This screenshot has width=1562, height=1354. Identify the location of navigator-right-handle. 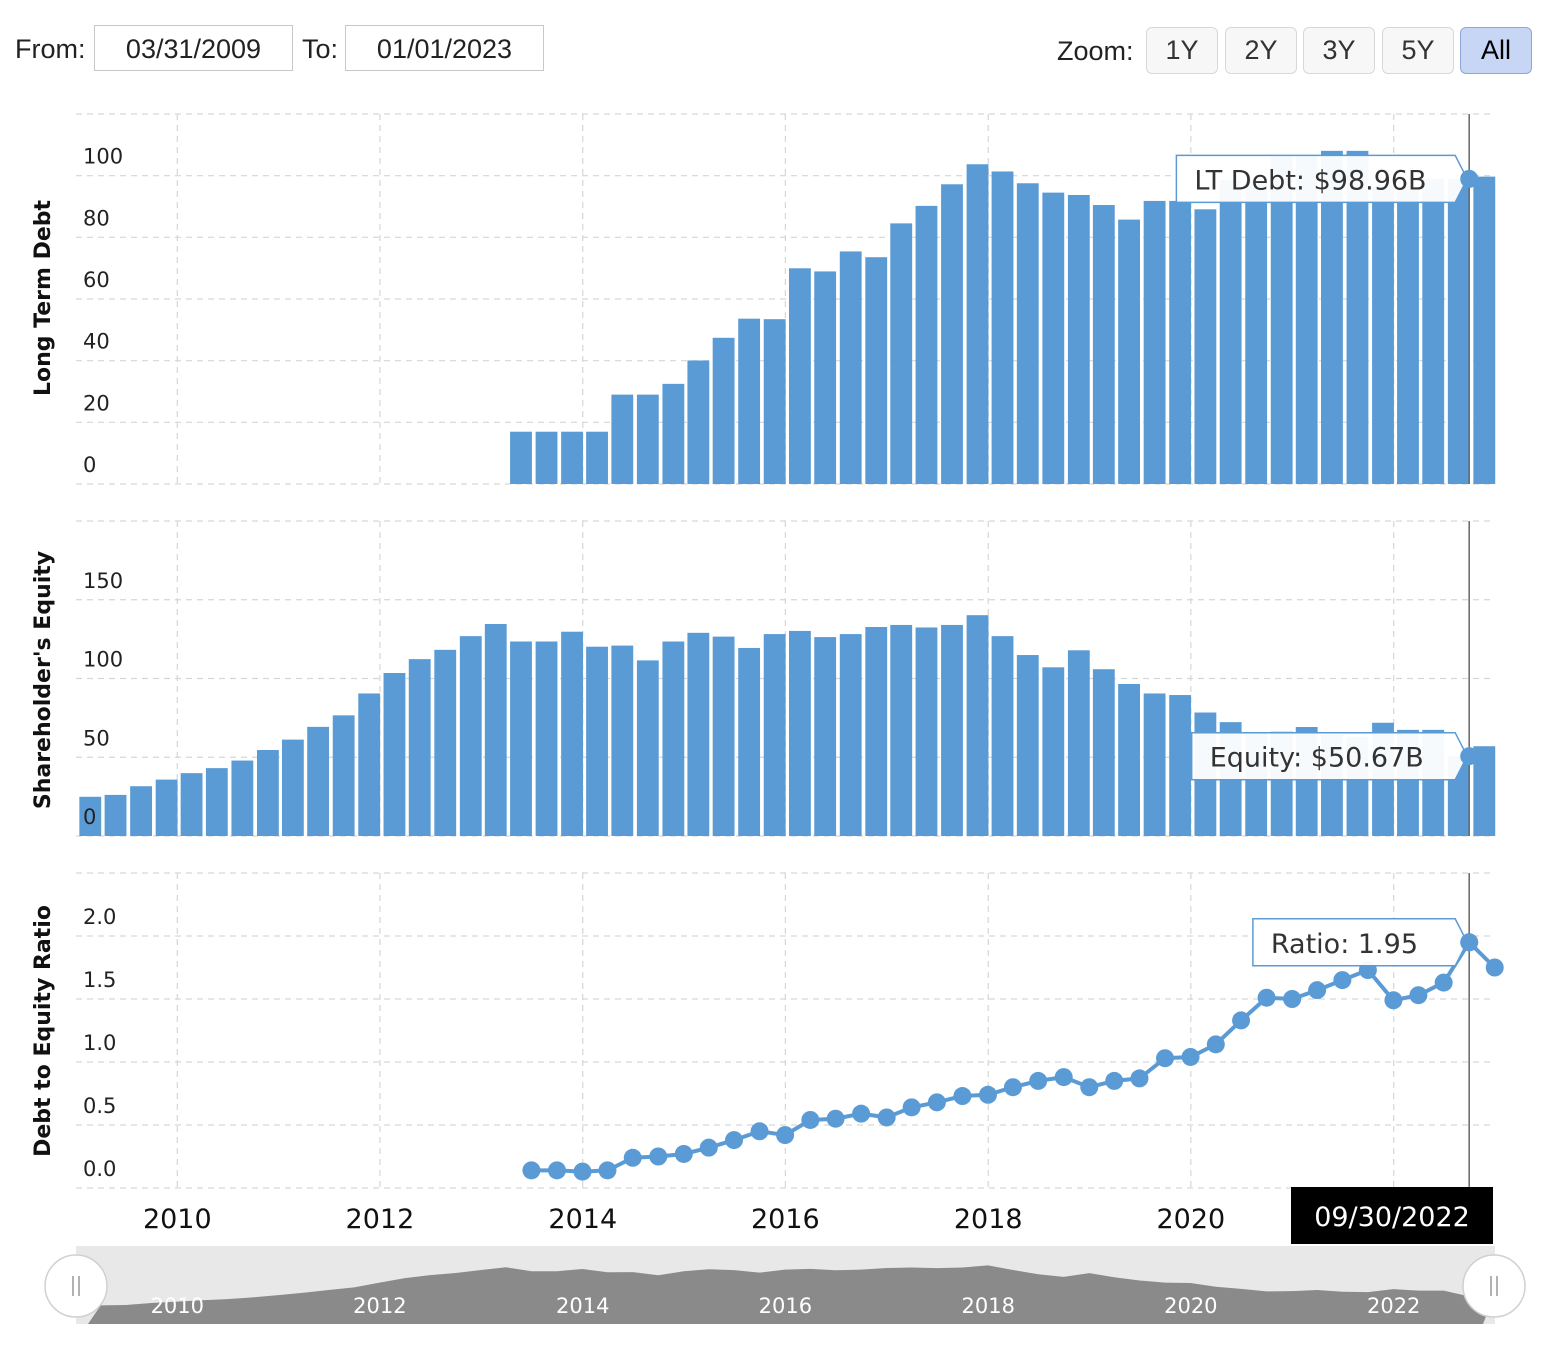
(1494, 1286).